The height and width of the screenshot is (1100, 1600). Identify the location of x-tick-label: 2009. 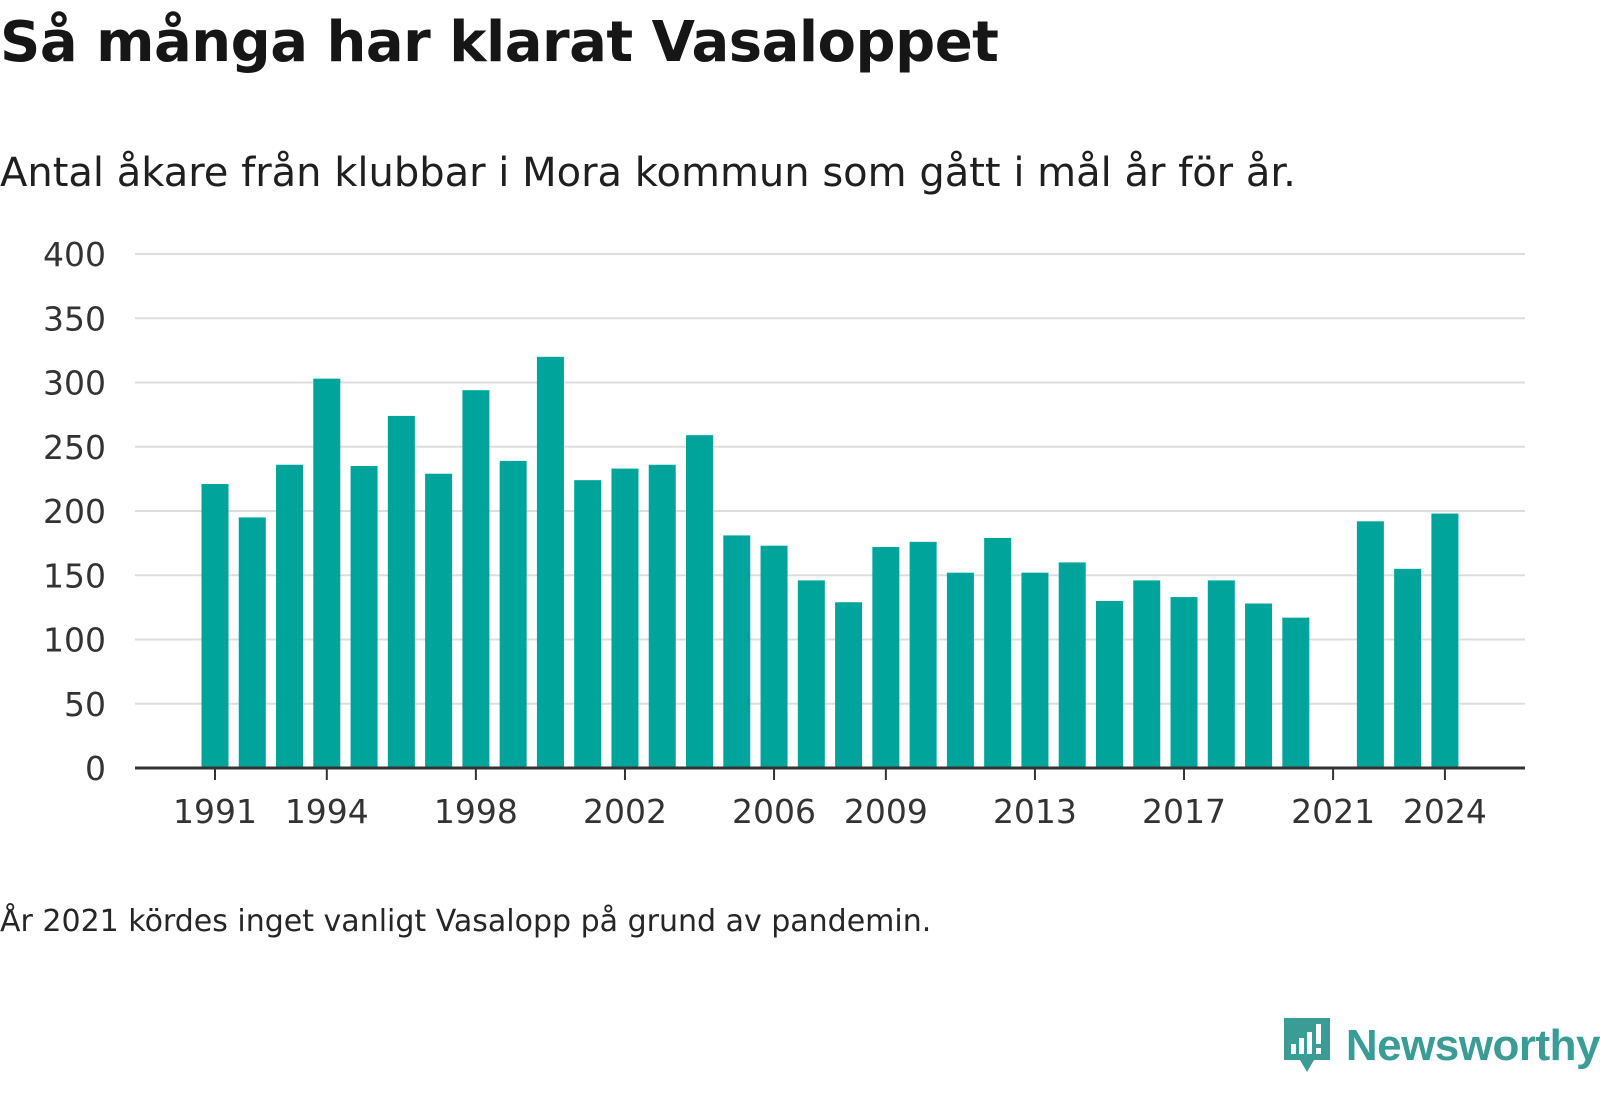
(886, 811).